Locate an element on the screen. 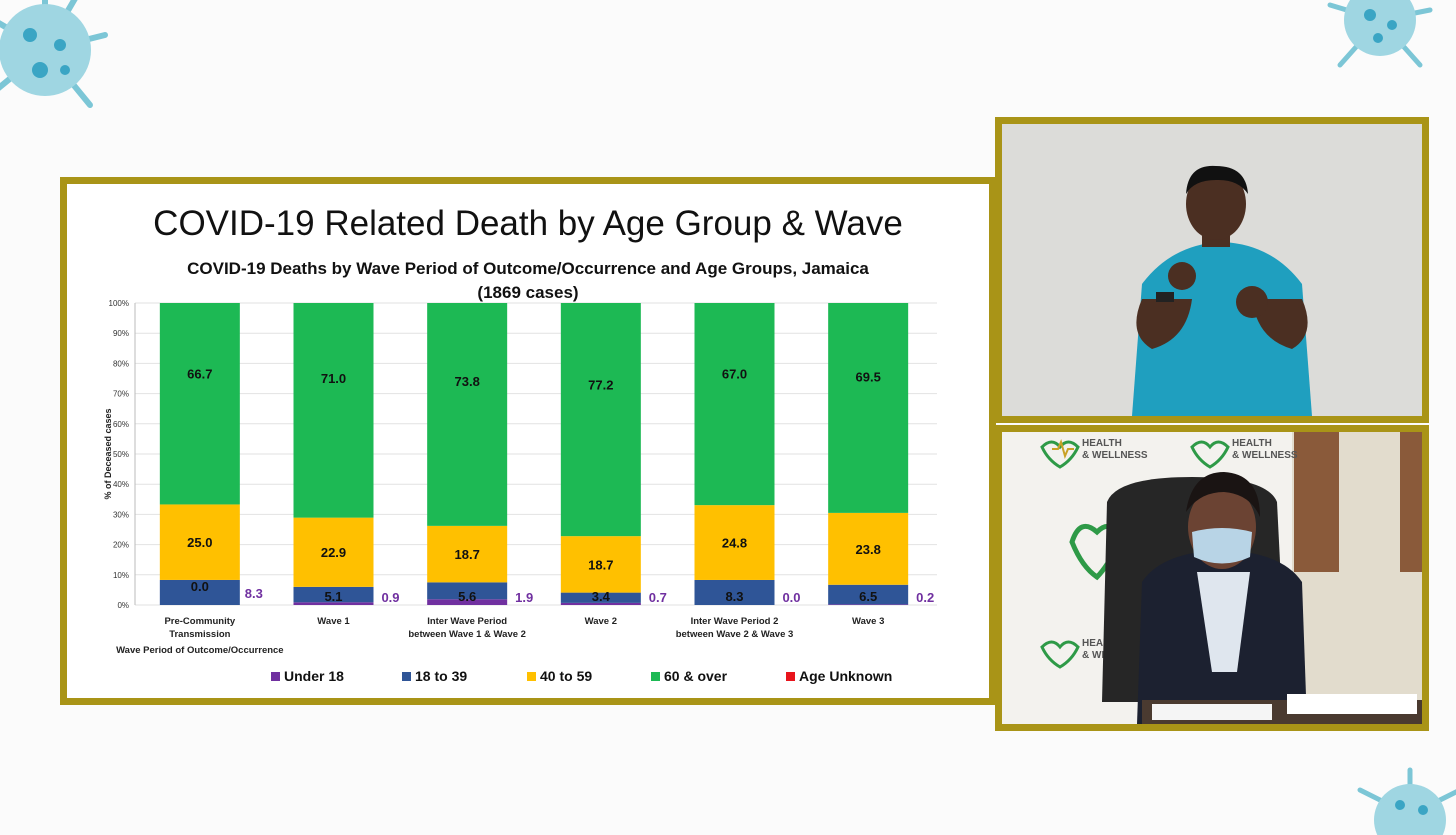 The image size is (1456, 835). backdrop-logo-text-5: HEALTH is located at coordinates (1102, 643).